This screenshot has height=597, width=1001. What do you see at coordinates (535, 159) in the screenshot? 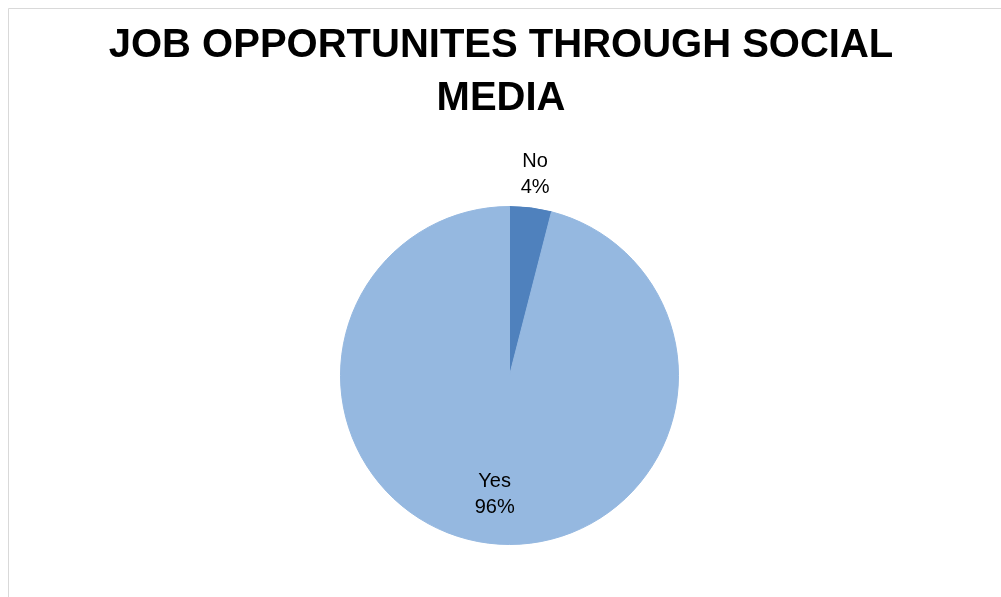
I see `slice-label: No` at bounding box center [535, 159].